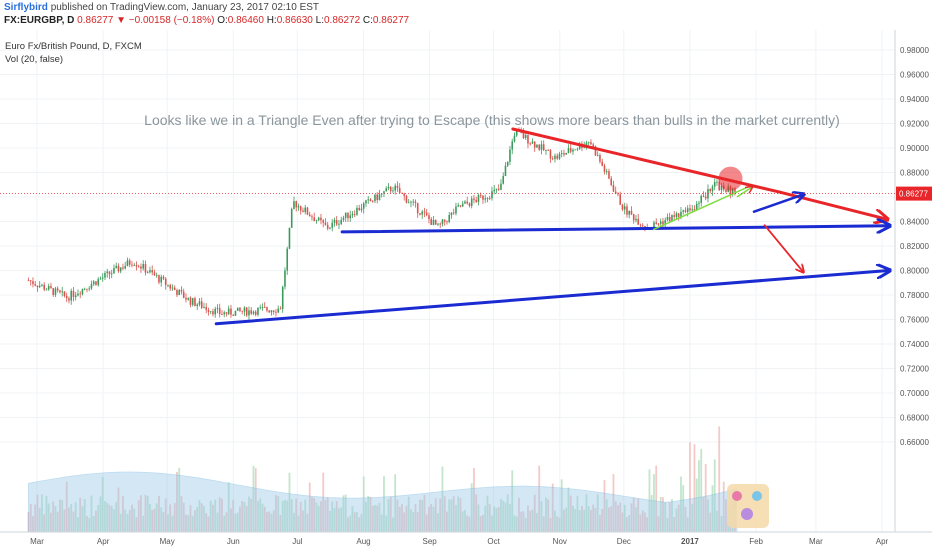 The image size is (932, 550). I want to click on time-tick-label: Jun, so click(233, 541).